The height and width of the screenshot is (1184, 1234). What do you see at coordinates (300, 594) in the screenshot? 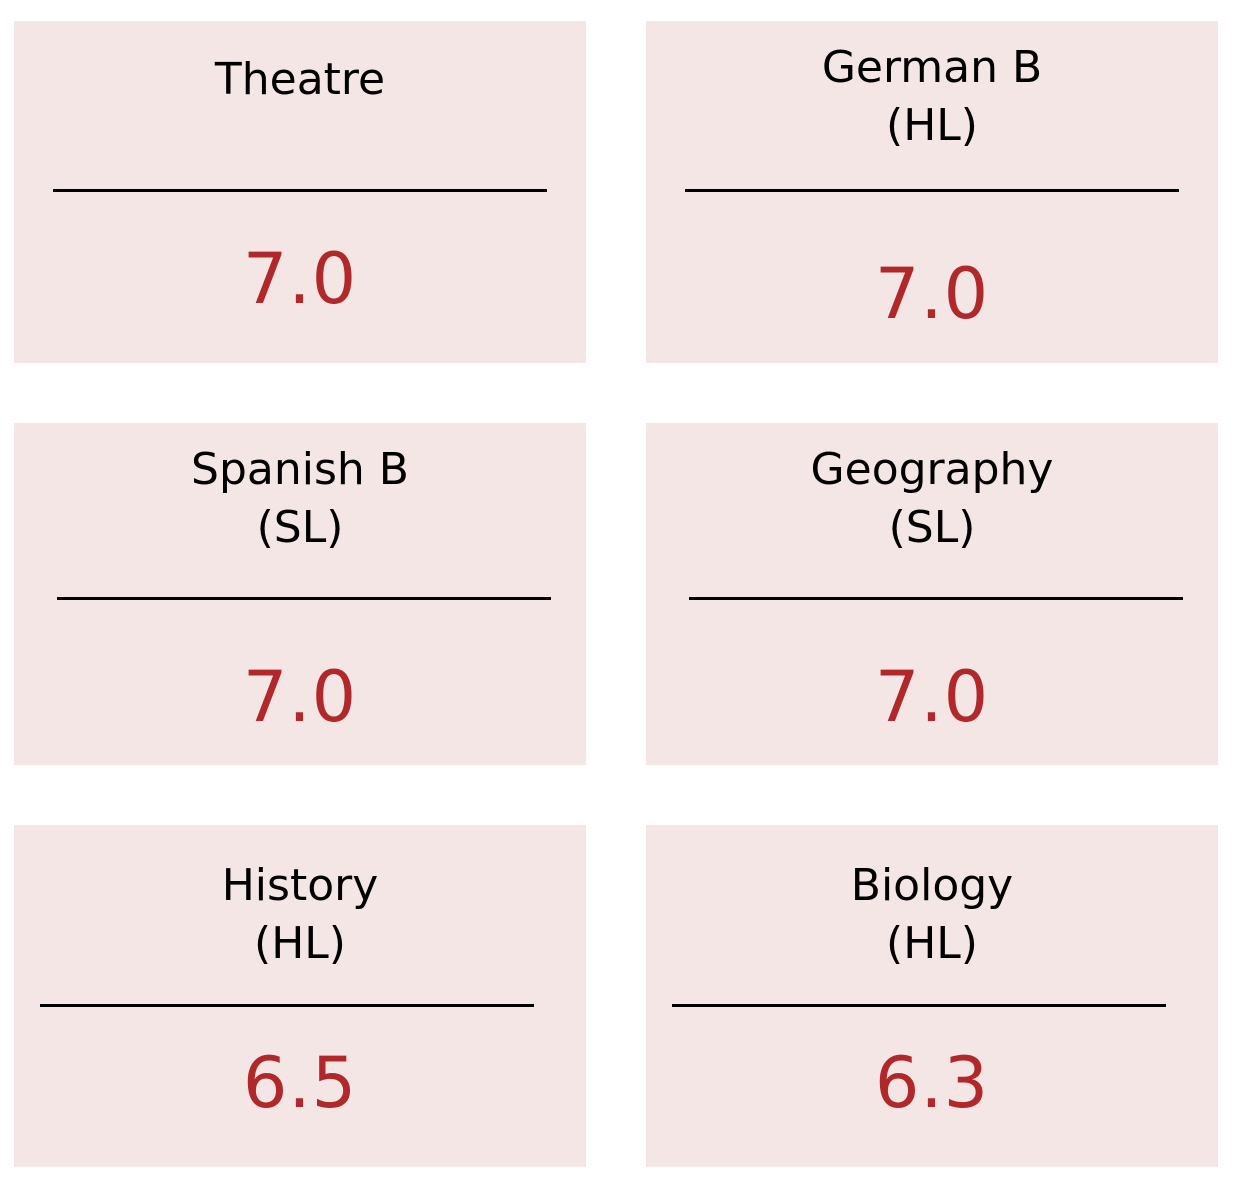
I see `score-card-spanish-b: Spanish B (SL) 7.0` at bounding box center [300, 594].